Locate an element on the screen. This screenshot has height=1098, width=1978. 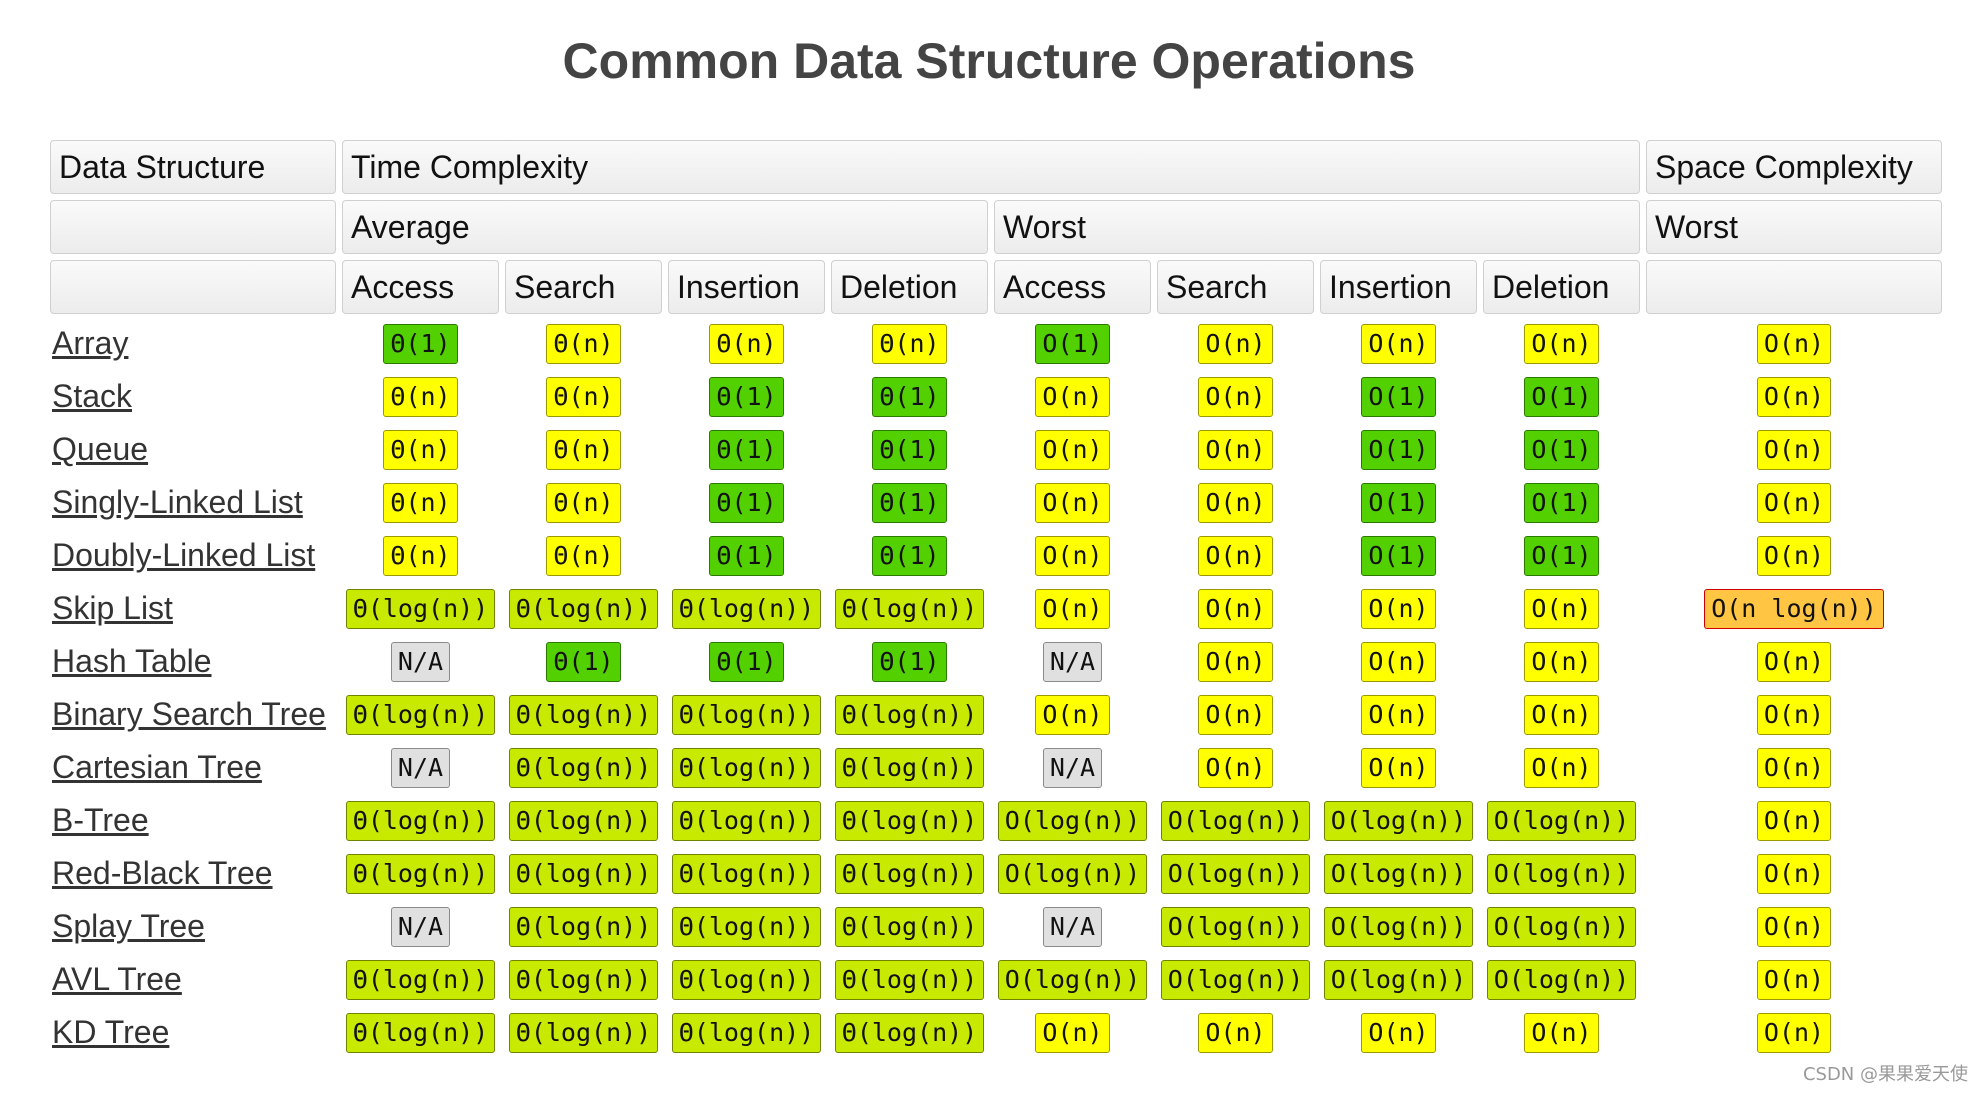
data-structure-link: Stack is located at coordinates (92, 396).